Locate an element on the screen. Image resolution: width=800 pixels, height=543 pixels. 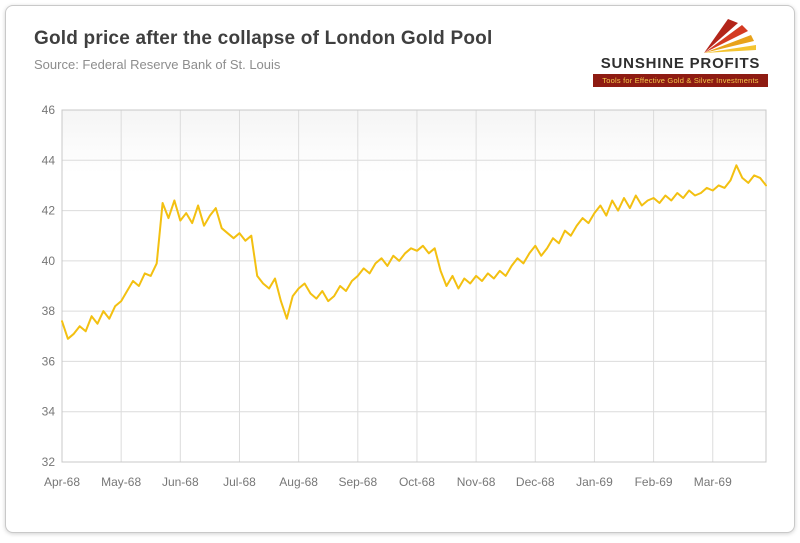
svg-text: 40 is located at coordinates (49, 261).